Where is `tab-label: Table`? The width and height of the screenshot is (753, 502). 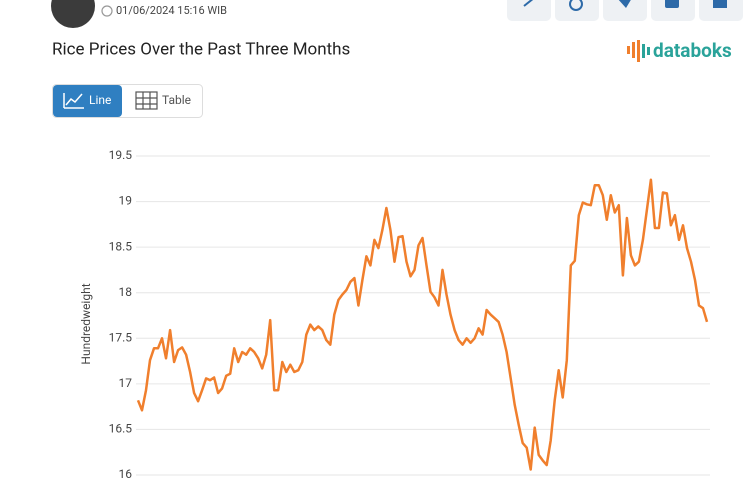 tab-label: Table is located at coordinates (176, 100).